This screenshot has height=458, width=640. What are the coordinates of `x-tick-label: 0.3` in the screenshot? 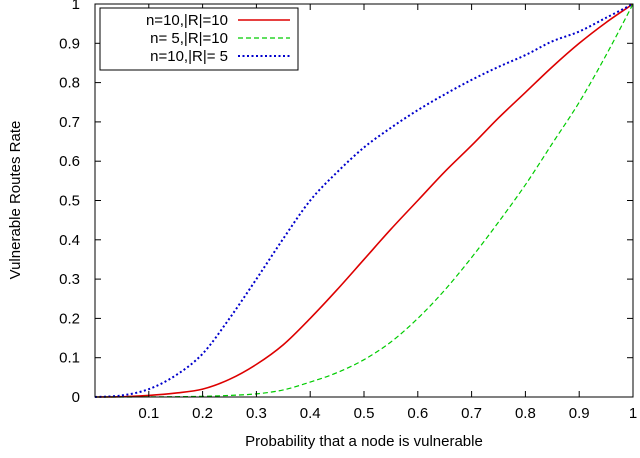 It's located at (256, 413).